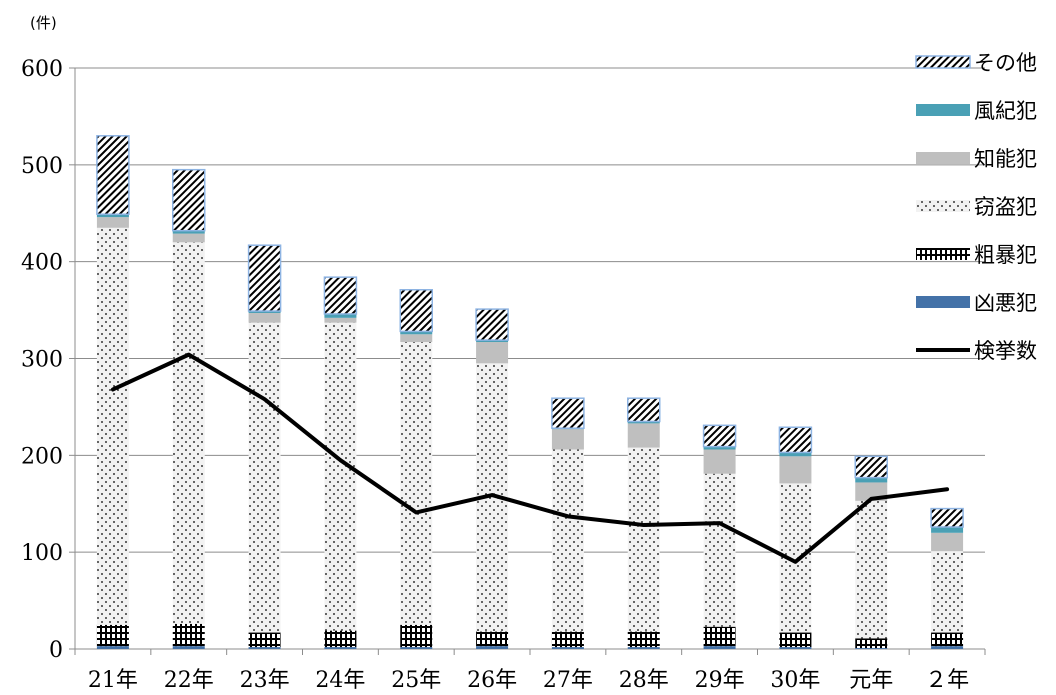 Image resolution: width=1056 pixels, height=695 pixels. What do you see at coordinates (1005, 255) in the screenshot?
I see `legend-label: 粗暴犯` at bounding box center [1005, 255].